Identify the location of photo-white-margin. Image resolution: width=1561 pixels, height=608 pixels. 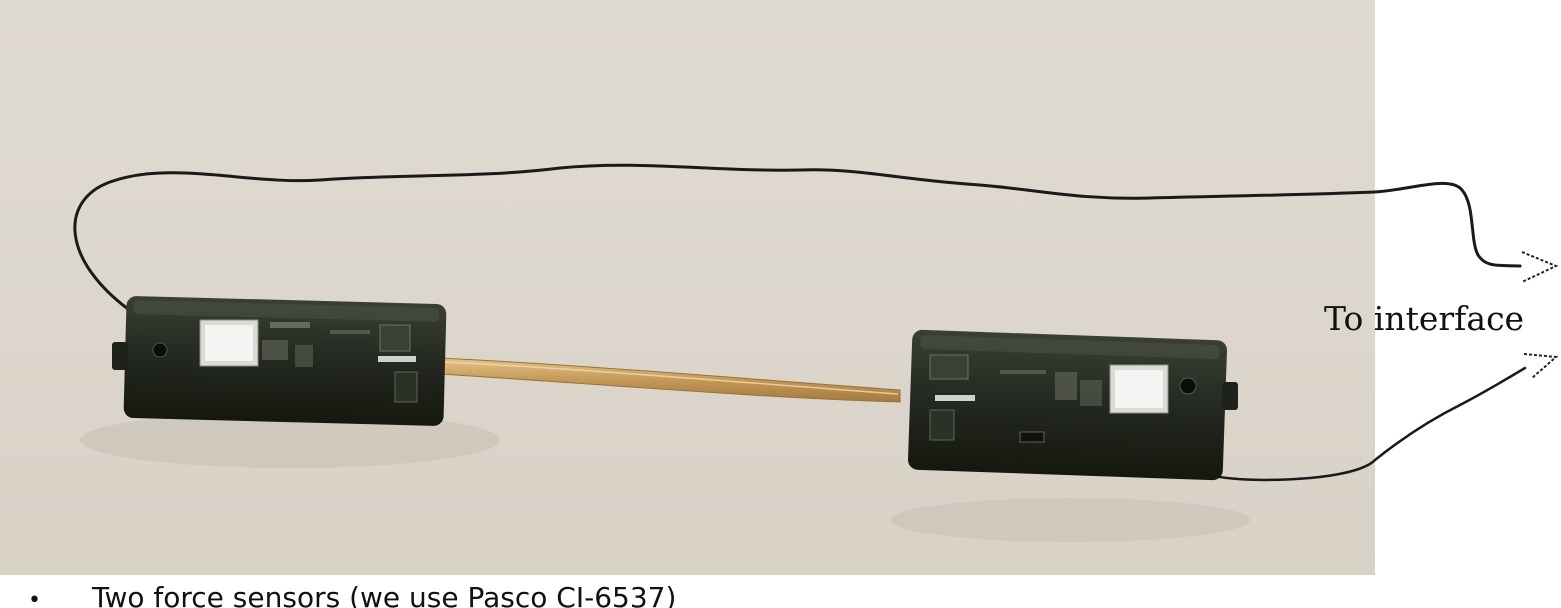
(1468, 287).